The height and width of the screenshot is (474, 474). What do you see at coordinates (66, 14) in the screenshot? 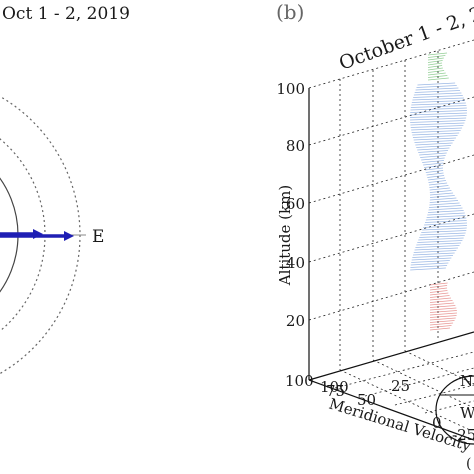
I see `panel-a-title: Oct 1 - 2, 2019` at bounding box center [66, 14].